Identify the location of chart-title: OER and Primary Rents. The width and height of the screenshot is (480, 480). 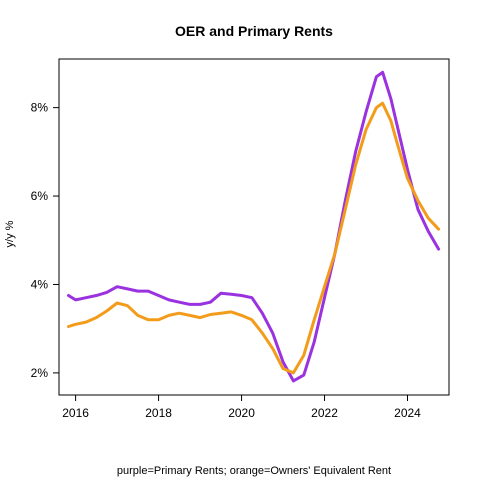
(254, 31).